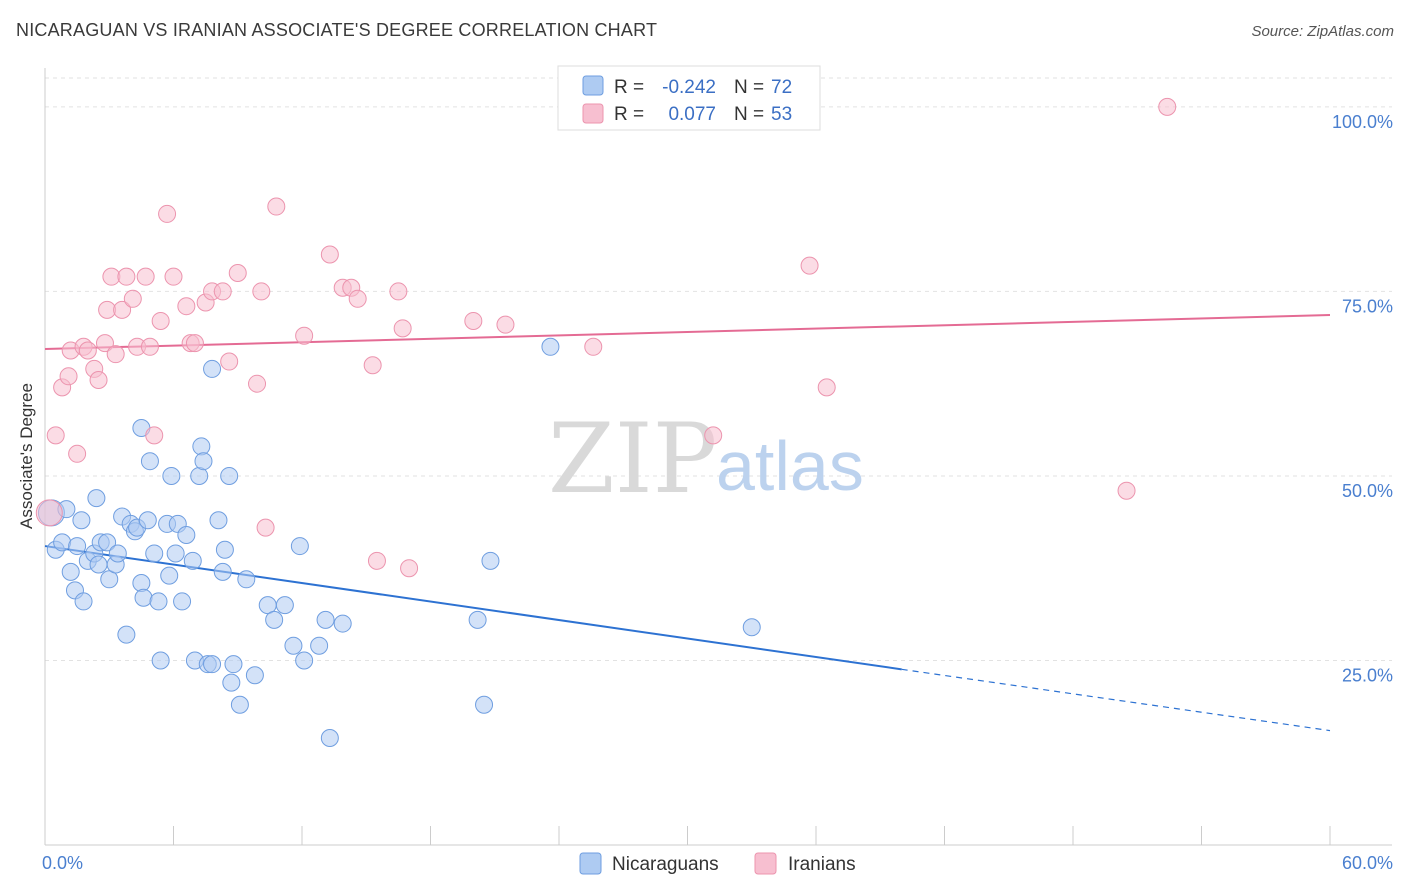 The height and width of the screenshot is (892, 1406). I want to click on stats-r-label-nicaraguans: R =, so click(629, 87).